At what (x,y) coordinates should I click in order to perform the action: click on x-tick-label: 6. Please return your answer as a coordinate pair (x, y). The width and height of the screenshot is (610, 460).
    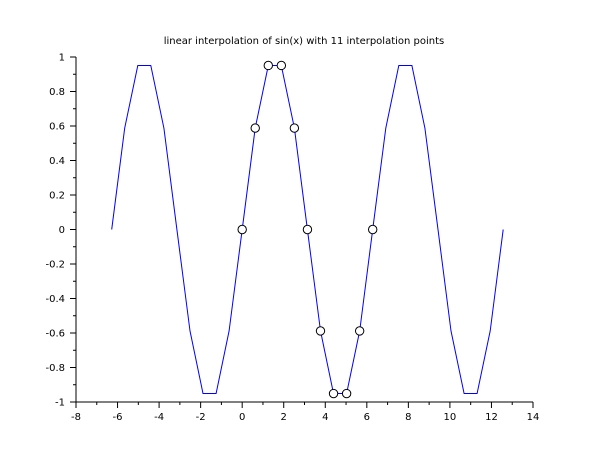
    Looking at the image, I should click on (367, 417).